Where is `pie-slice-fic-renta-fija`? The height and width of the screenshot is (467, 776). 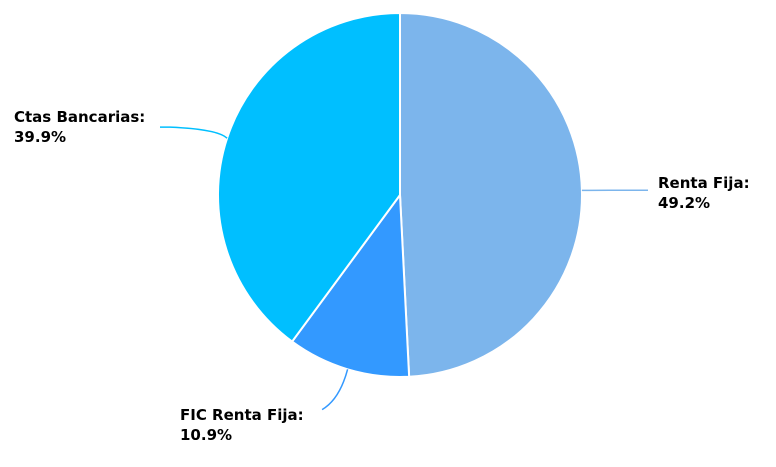 pie-slice-fic-renta-fija is located at coordinates (350, 285).